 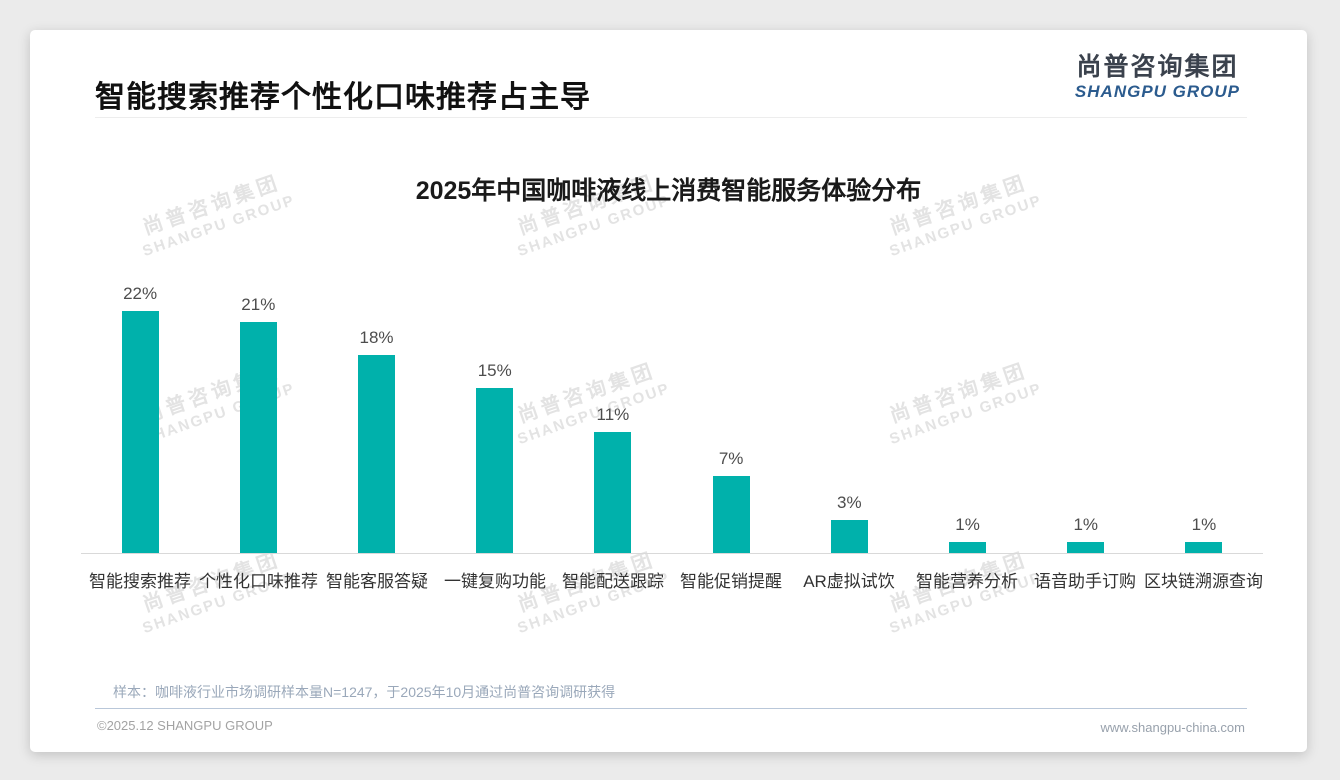 What do you see at coordinates (185, 725) in the screenshot?
I see `footer-copyright: ©2025.12 SHANGPU GROUP` at bounding box center [185, 725].